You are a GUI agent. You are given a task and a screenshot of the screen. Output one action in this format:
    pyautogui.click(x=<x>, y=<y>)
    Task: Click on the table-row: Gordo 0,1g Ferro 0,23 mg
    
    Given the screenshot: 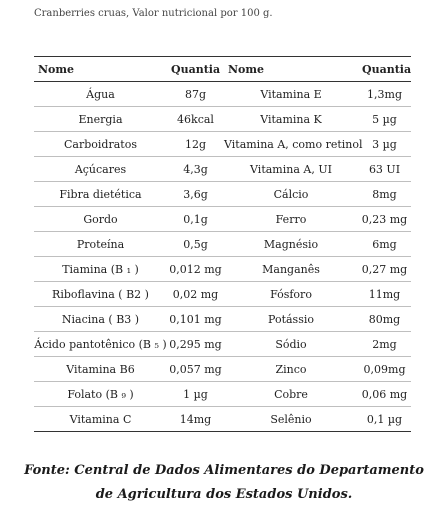 What is the action you would take?
    pyautogui.click(x=222, y=219)
    